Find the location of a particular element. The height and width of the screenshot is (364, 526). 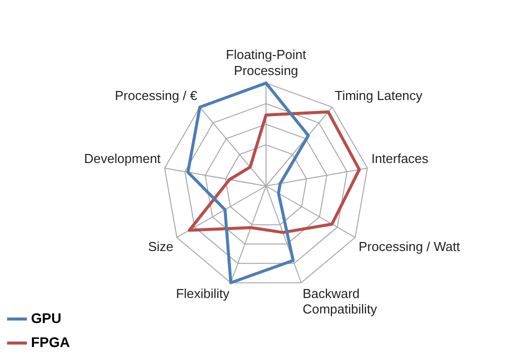

spoke-label: Interfaces is located at coordinates (400, 158).